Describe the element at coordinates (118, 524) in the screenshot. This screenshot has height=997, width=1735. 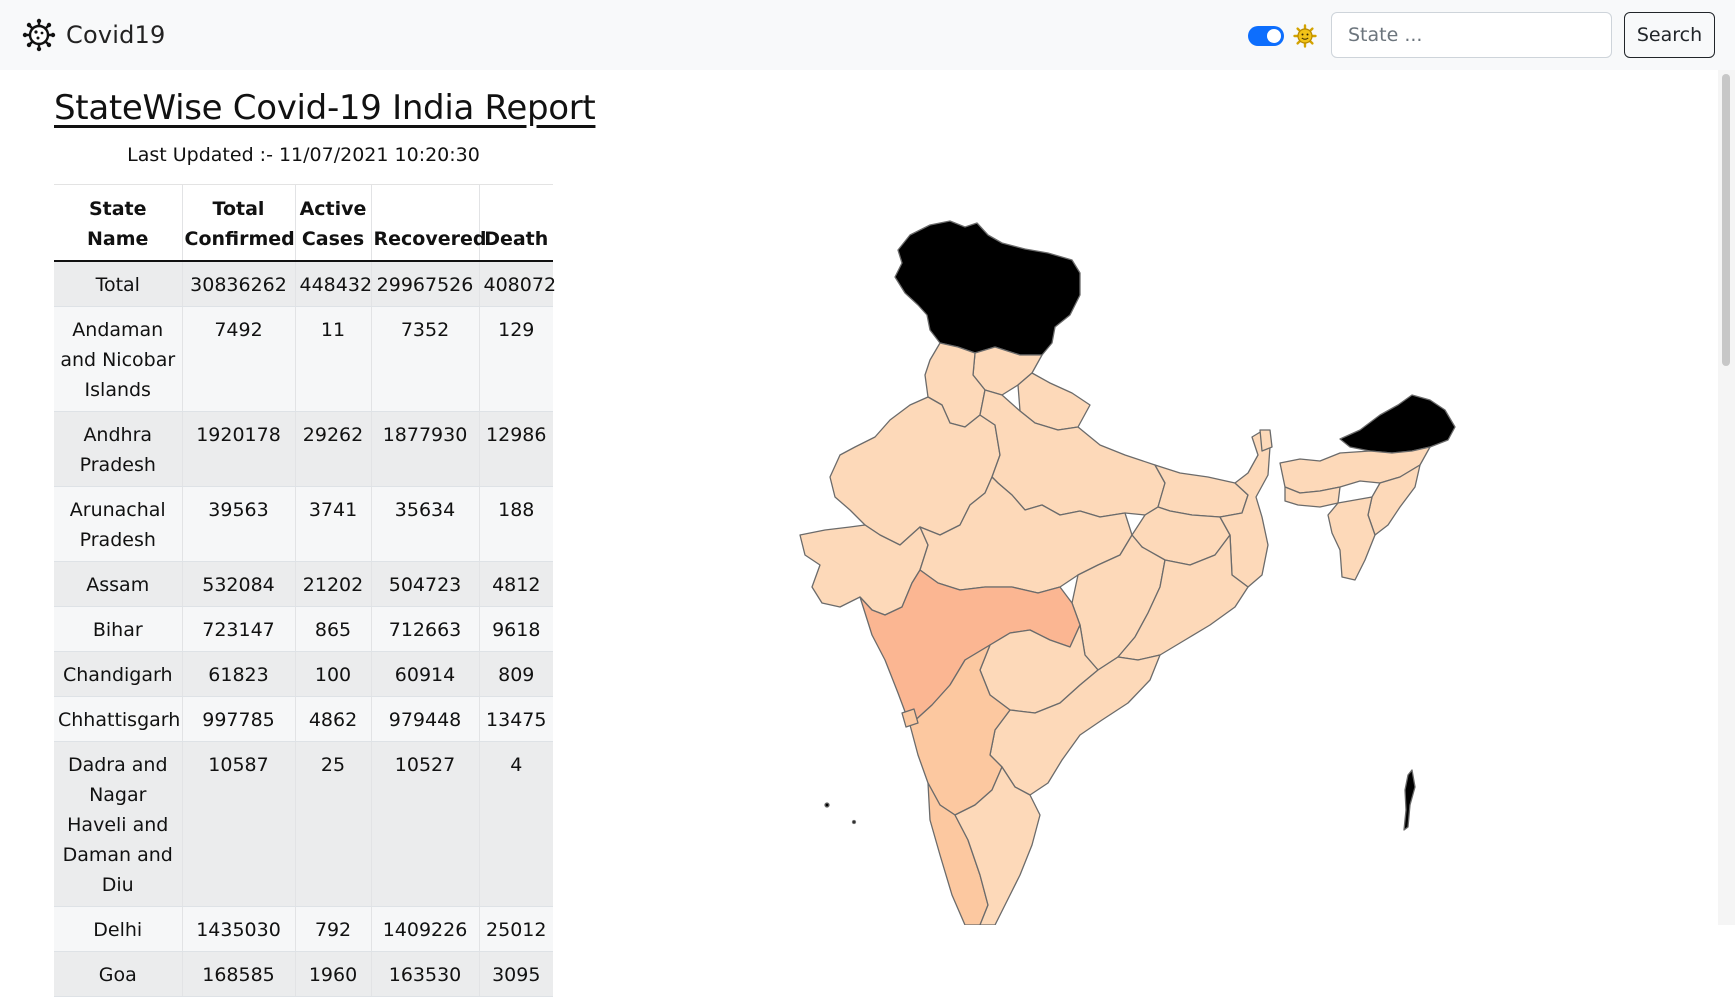
I see `table-cell: Arunachal Pradesh` at that location.